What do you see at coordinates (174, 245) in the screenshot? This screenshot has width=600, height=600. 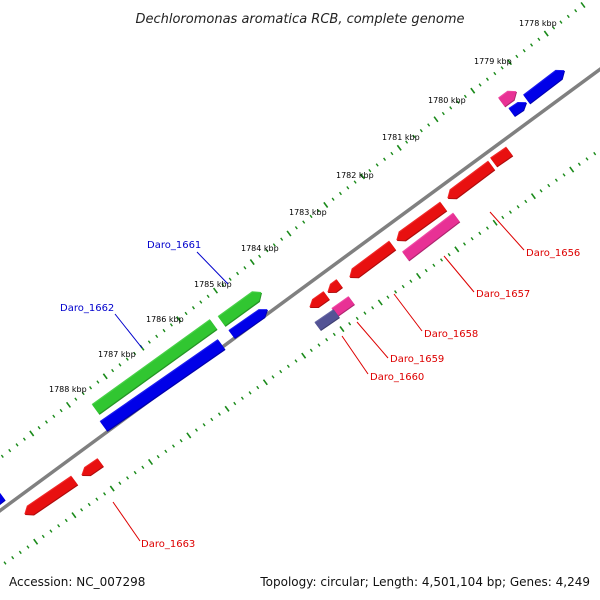 I see `gene-label-daro-1661: Daro_1661` at bounding box center [174, 245].